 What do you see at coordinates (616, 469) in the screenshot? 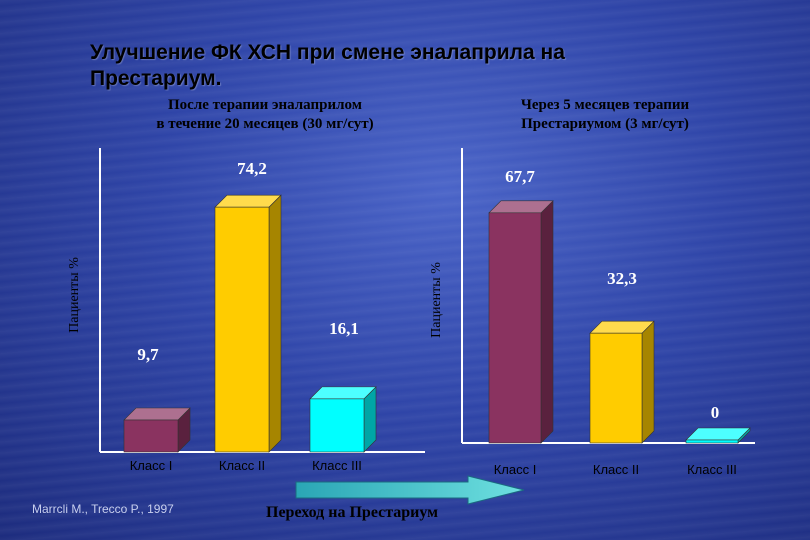
I see `right-category-label-2: Класс II` at bounding box center [616, 469].